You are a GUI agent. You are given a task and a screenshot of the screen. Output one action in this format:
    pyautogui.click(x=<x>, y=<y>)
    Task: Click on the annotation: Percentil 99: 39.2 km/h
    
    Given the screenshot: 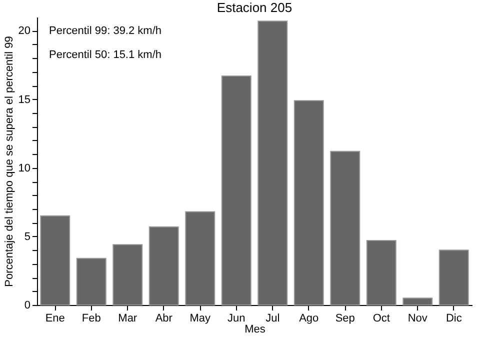 What is the action you would take?
    pyautogui.click(x=105, y=31)
    